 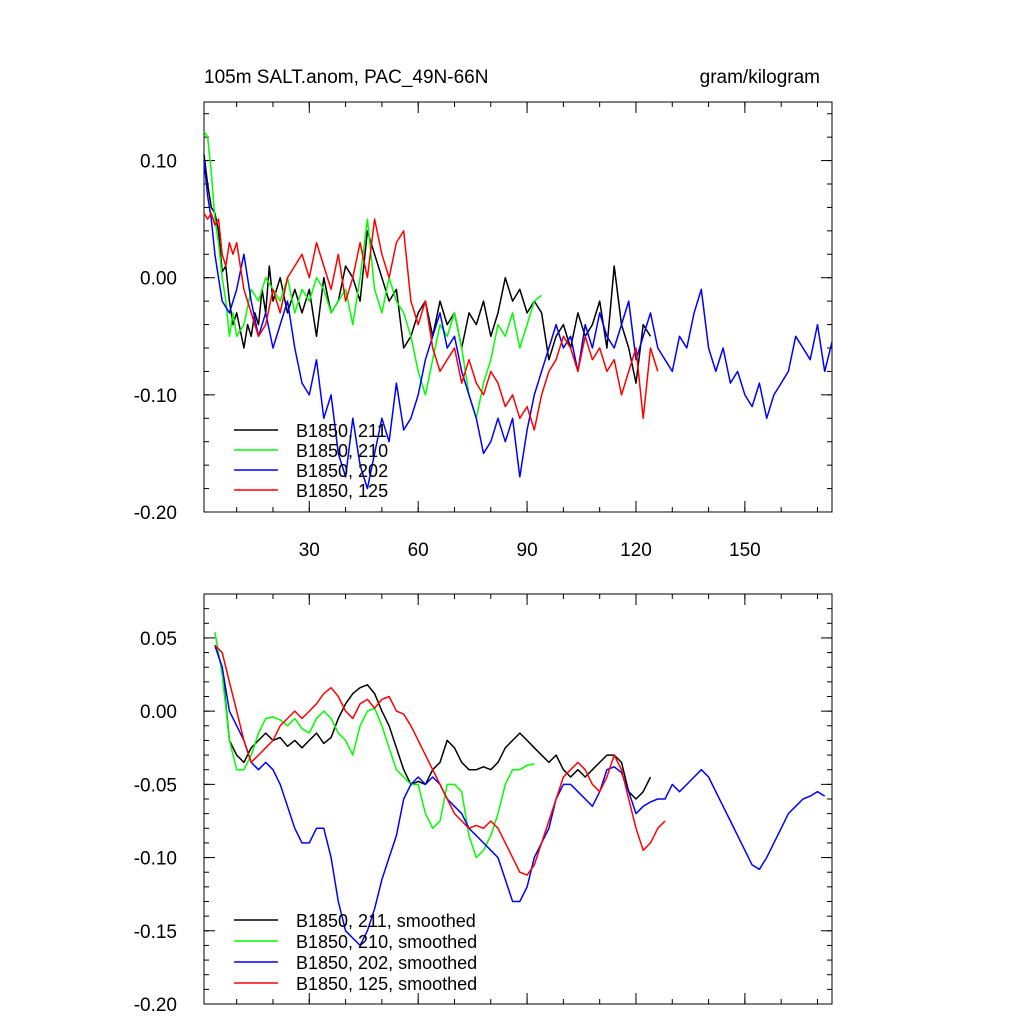 What do you see at coordinates (346, 77) in the screenshot?
I see `chart-title: 105m SALT.anom, PAC_49N-66N` at bounding box center [346, 77].